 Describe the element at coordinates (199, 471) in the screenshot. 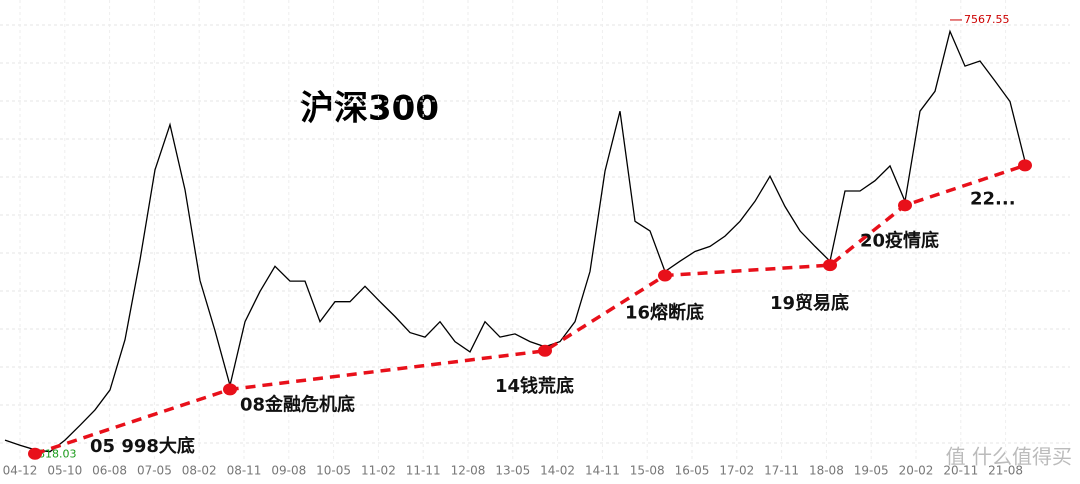

I see `x-tick-label: 08-02` at that location.